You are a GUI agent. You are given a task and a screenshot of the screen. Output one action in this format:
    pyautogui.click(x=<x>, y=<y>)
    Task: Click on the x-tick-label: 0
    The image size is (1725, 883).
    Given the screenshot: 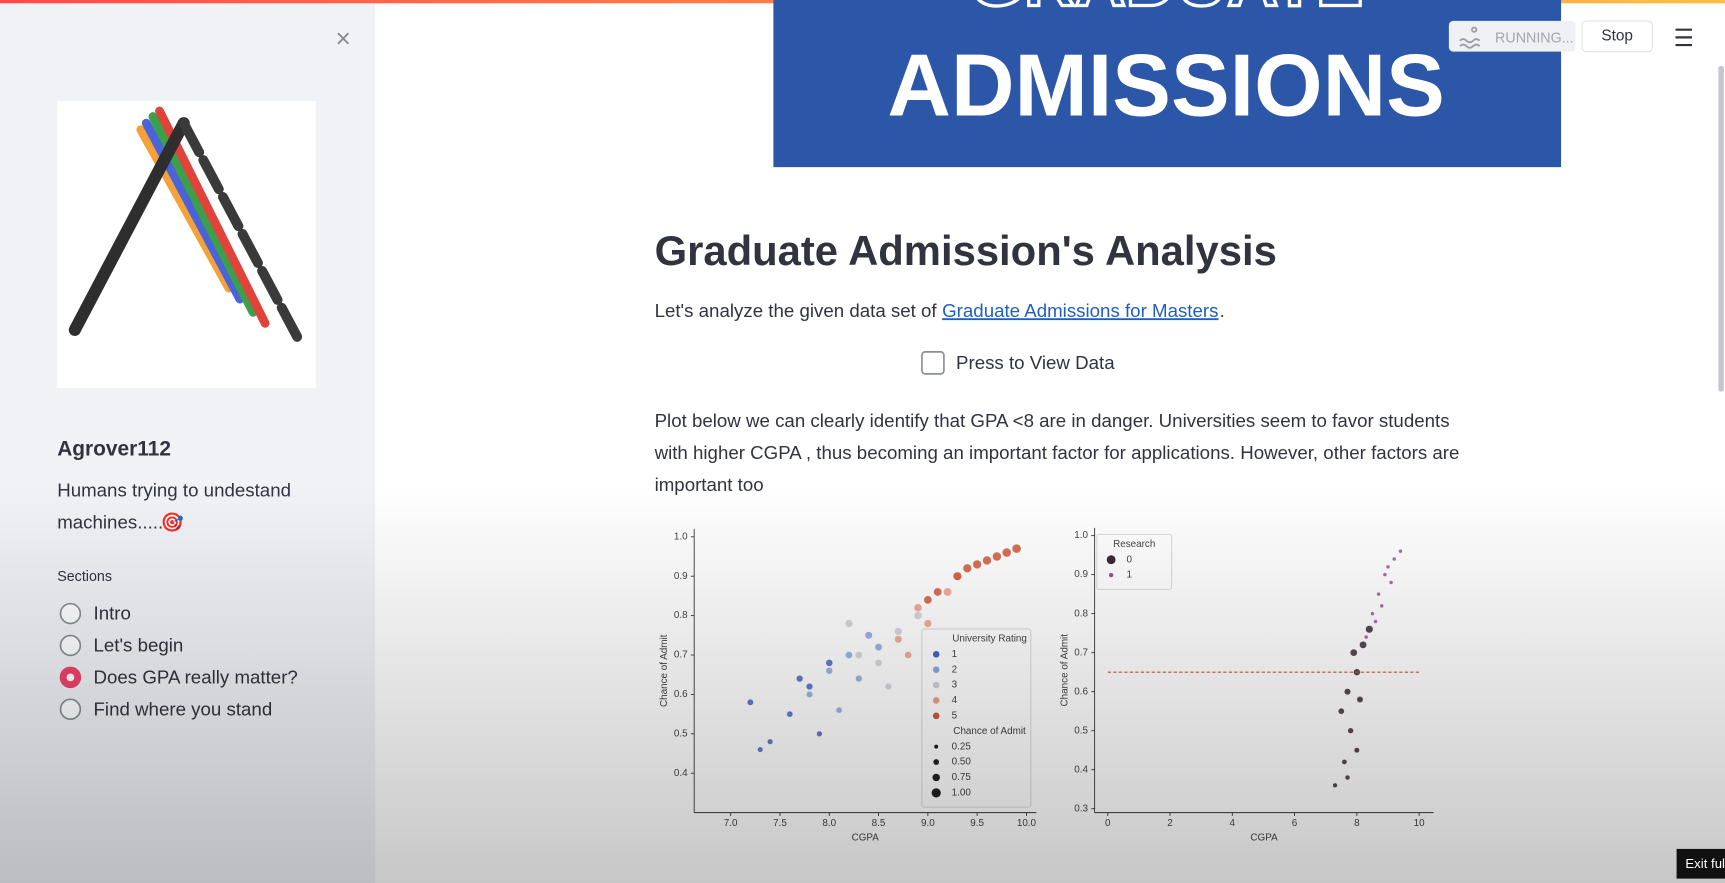 What is the action you would take?
    pyautogui.click(x=1108, y=823)
    